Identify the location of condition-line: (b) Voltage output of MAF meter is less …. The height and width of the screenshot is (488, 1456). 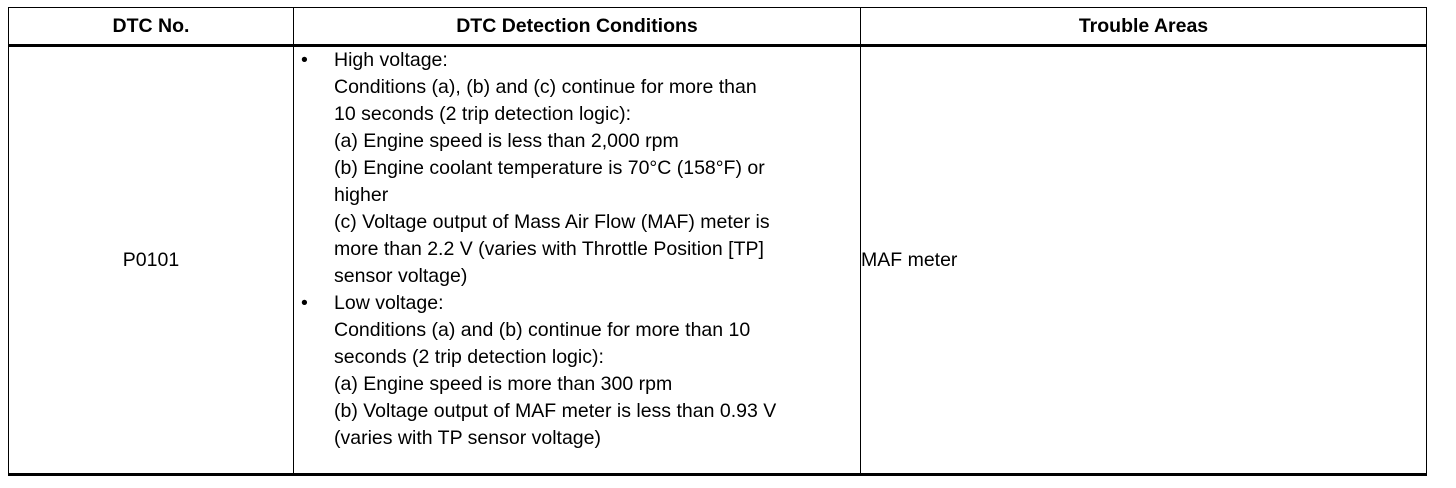
(555, 411).